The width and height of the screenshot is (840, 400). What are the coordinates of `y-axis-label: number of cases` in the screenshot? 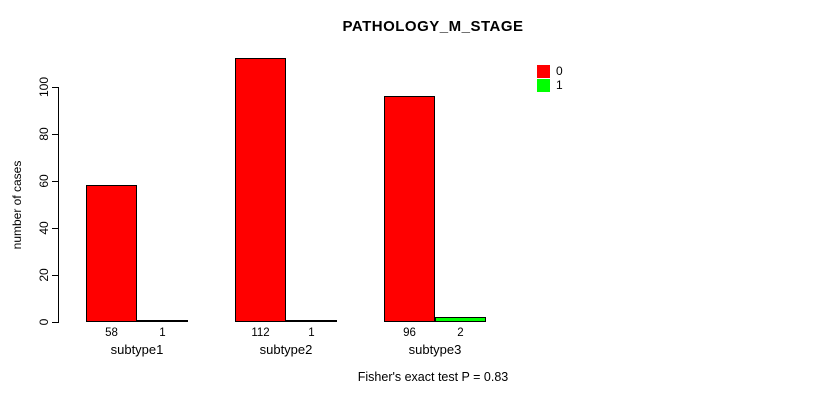 It's located at (17, 205).